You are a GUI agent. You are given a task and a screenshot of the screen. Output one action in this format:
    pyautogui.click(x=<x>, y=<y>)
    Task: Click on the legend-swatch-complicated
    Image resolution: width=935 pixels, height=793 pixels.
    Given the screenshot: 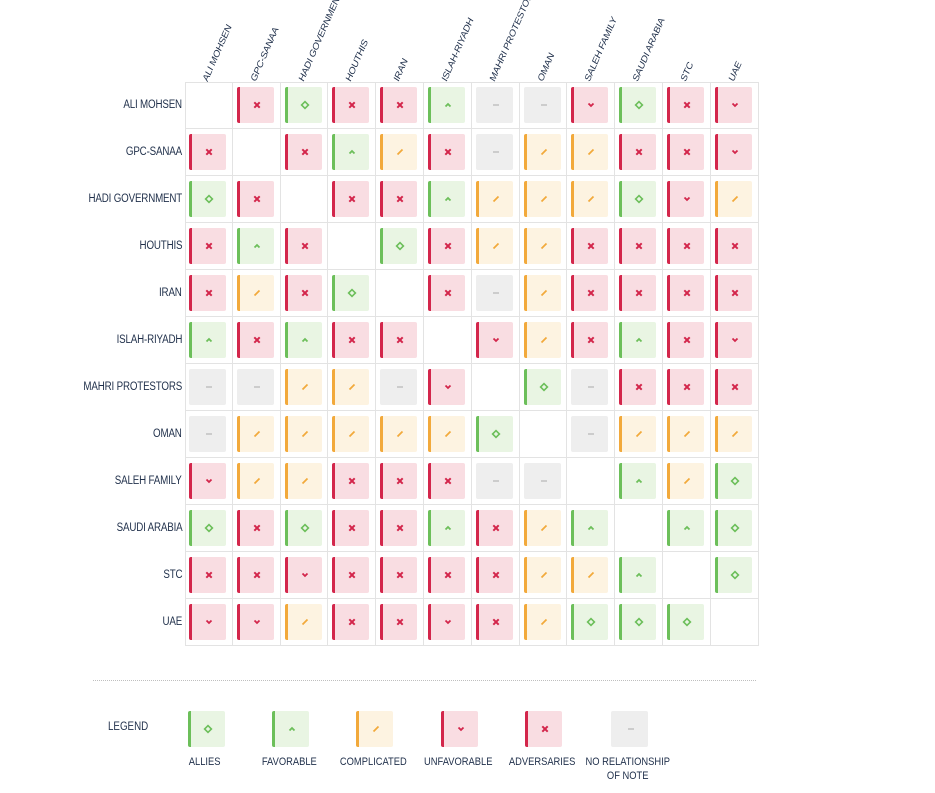 What is the action you would take?
    pyautogui.click(x=374, y=729)
    